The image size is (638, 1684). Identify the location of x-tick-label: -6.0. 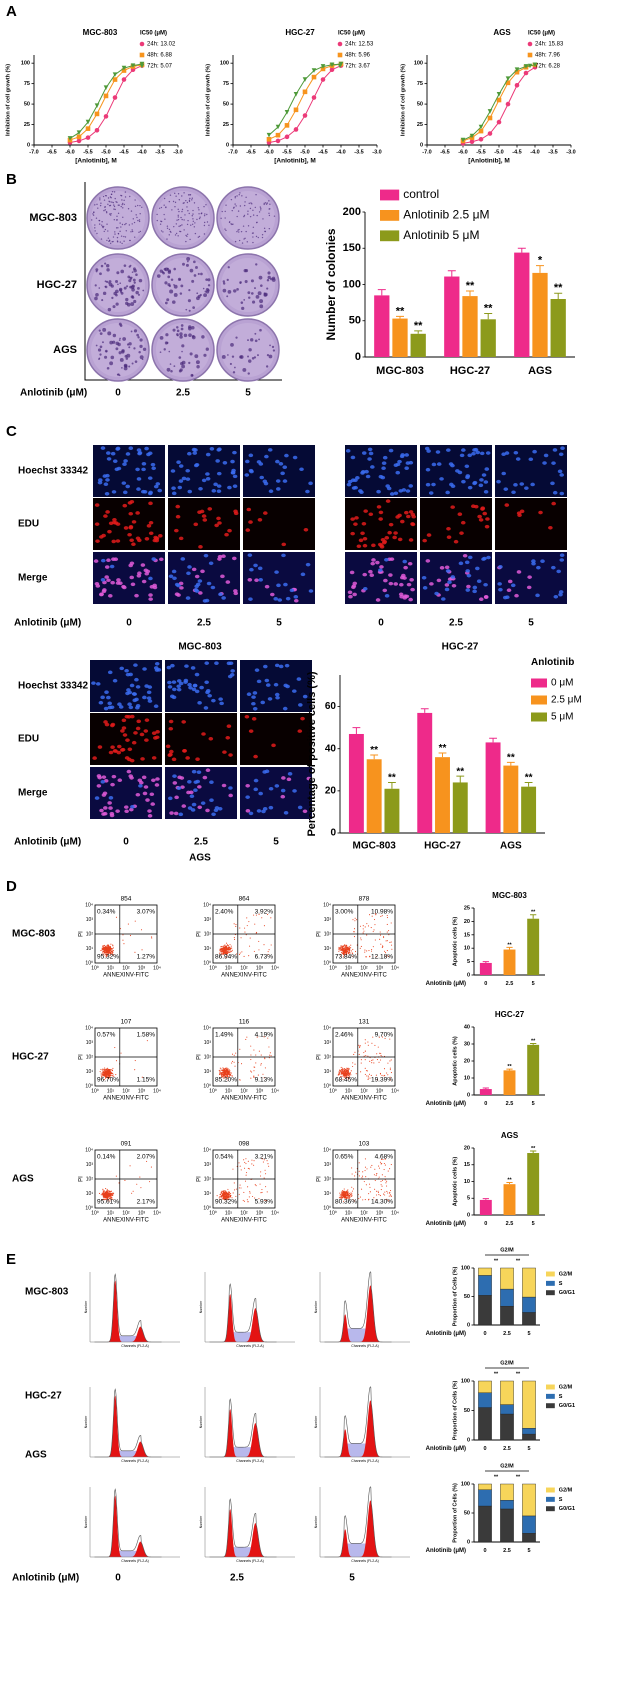
(268, 152).